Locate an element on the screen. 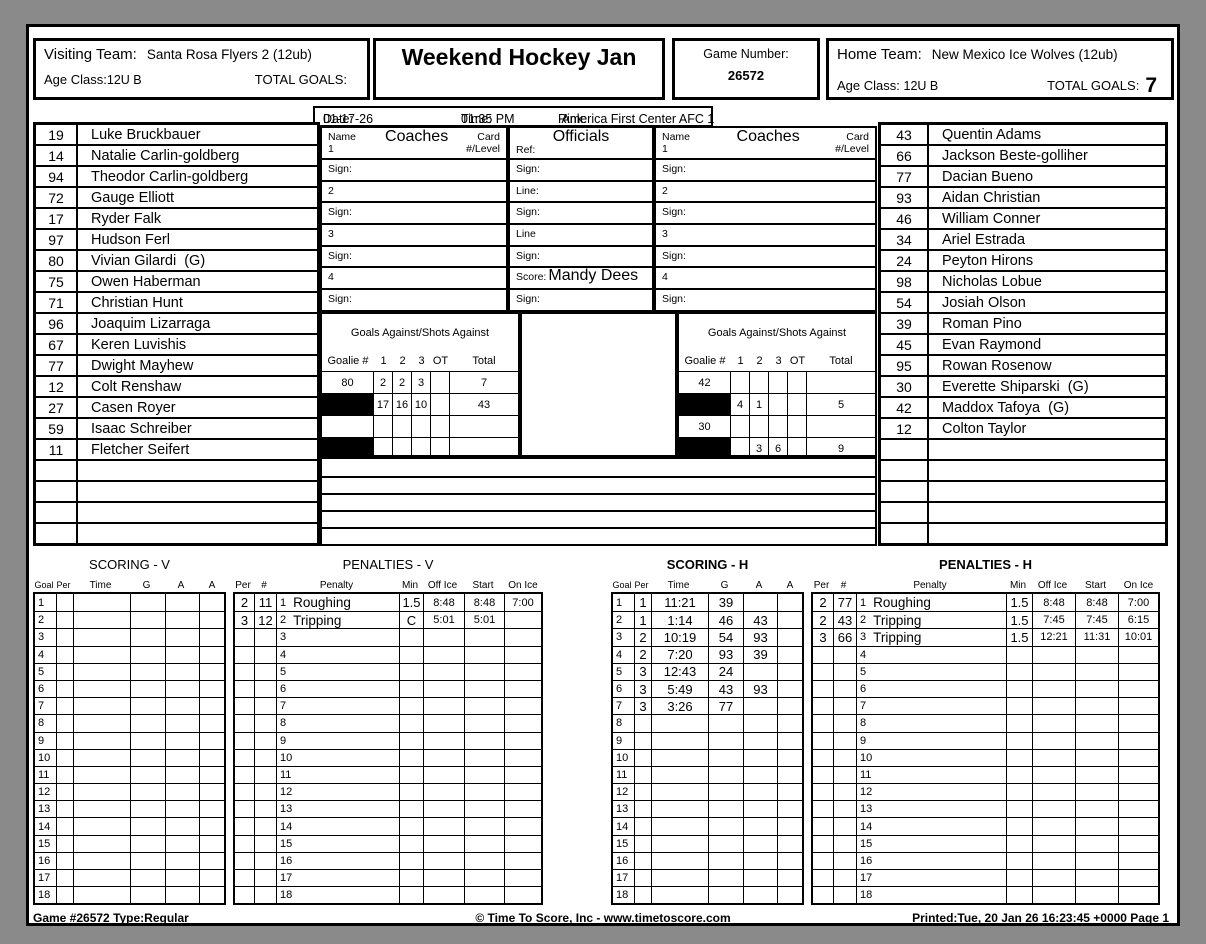 The image size is (1206, 944). column-header: G is located at coordinates (146, 585).